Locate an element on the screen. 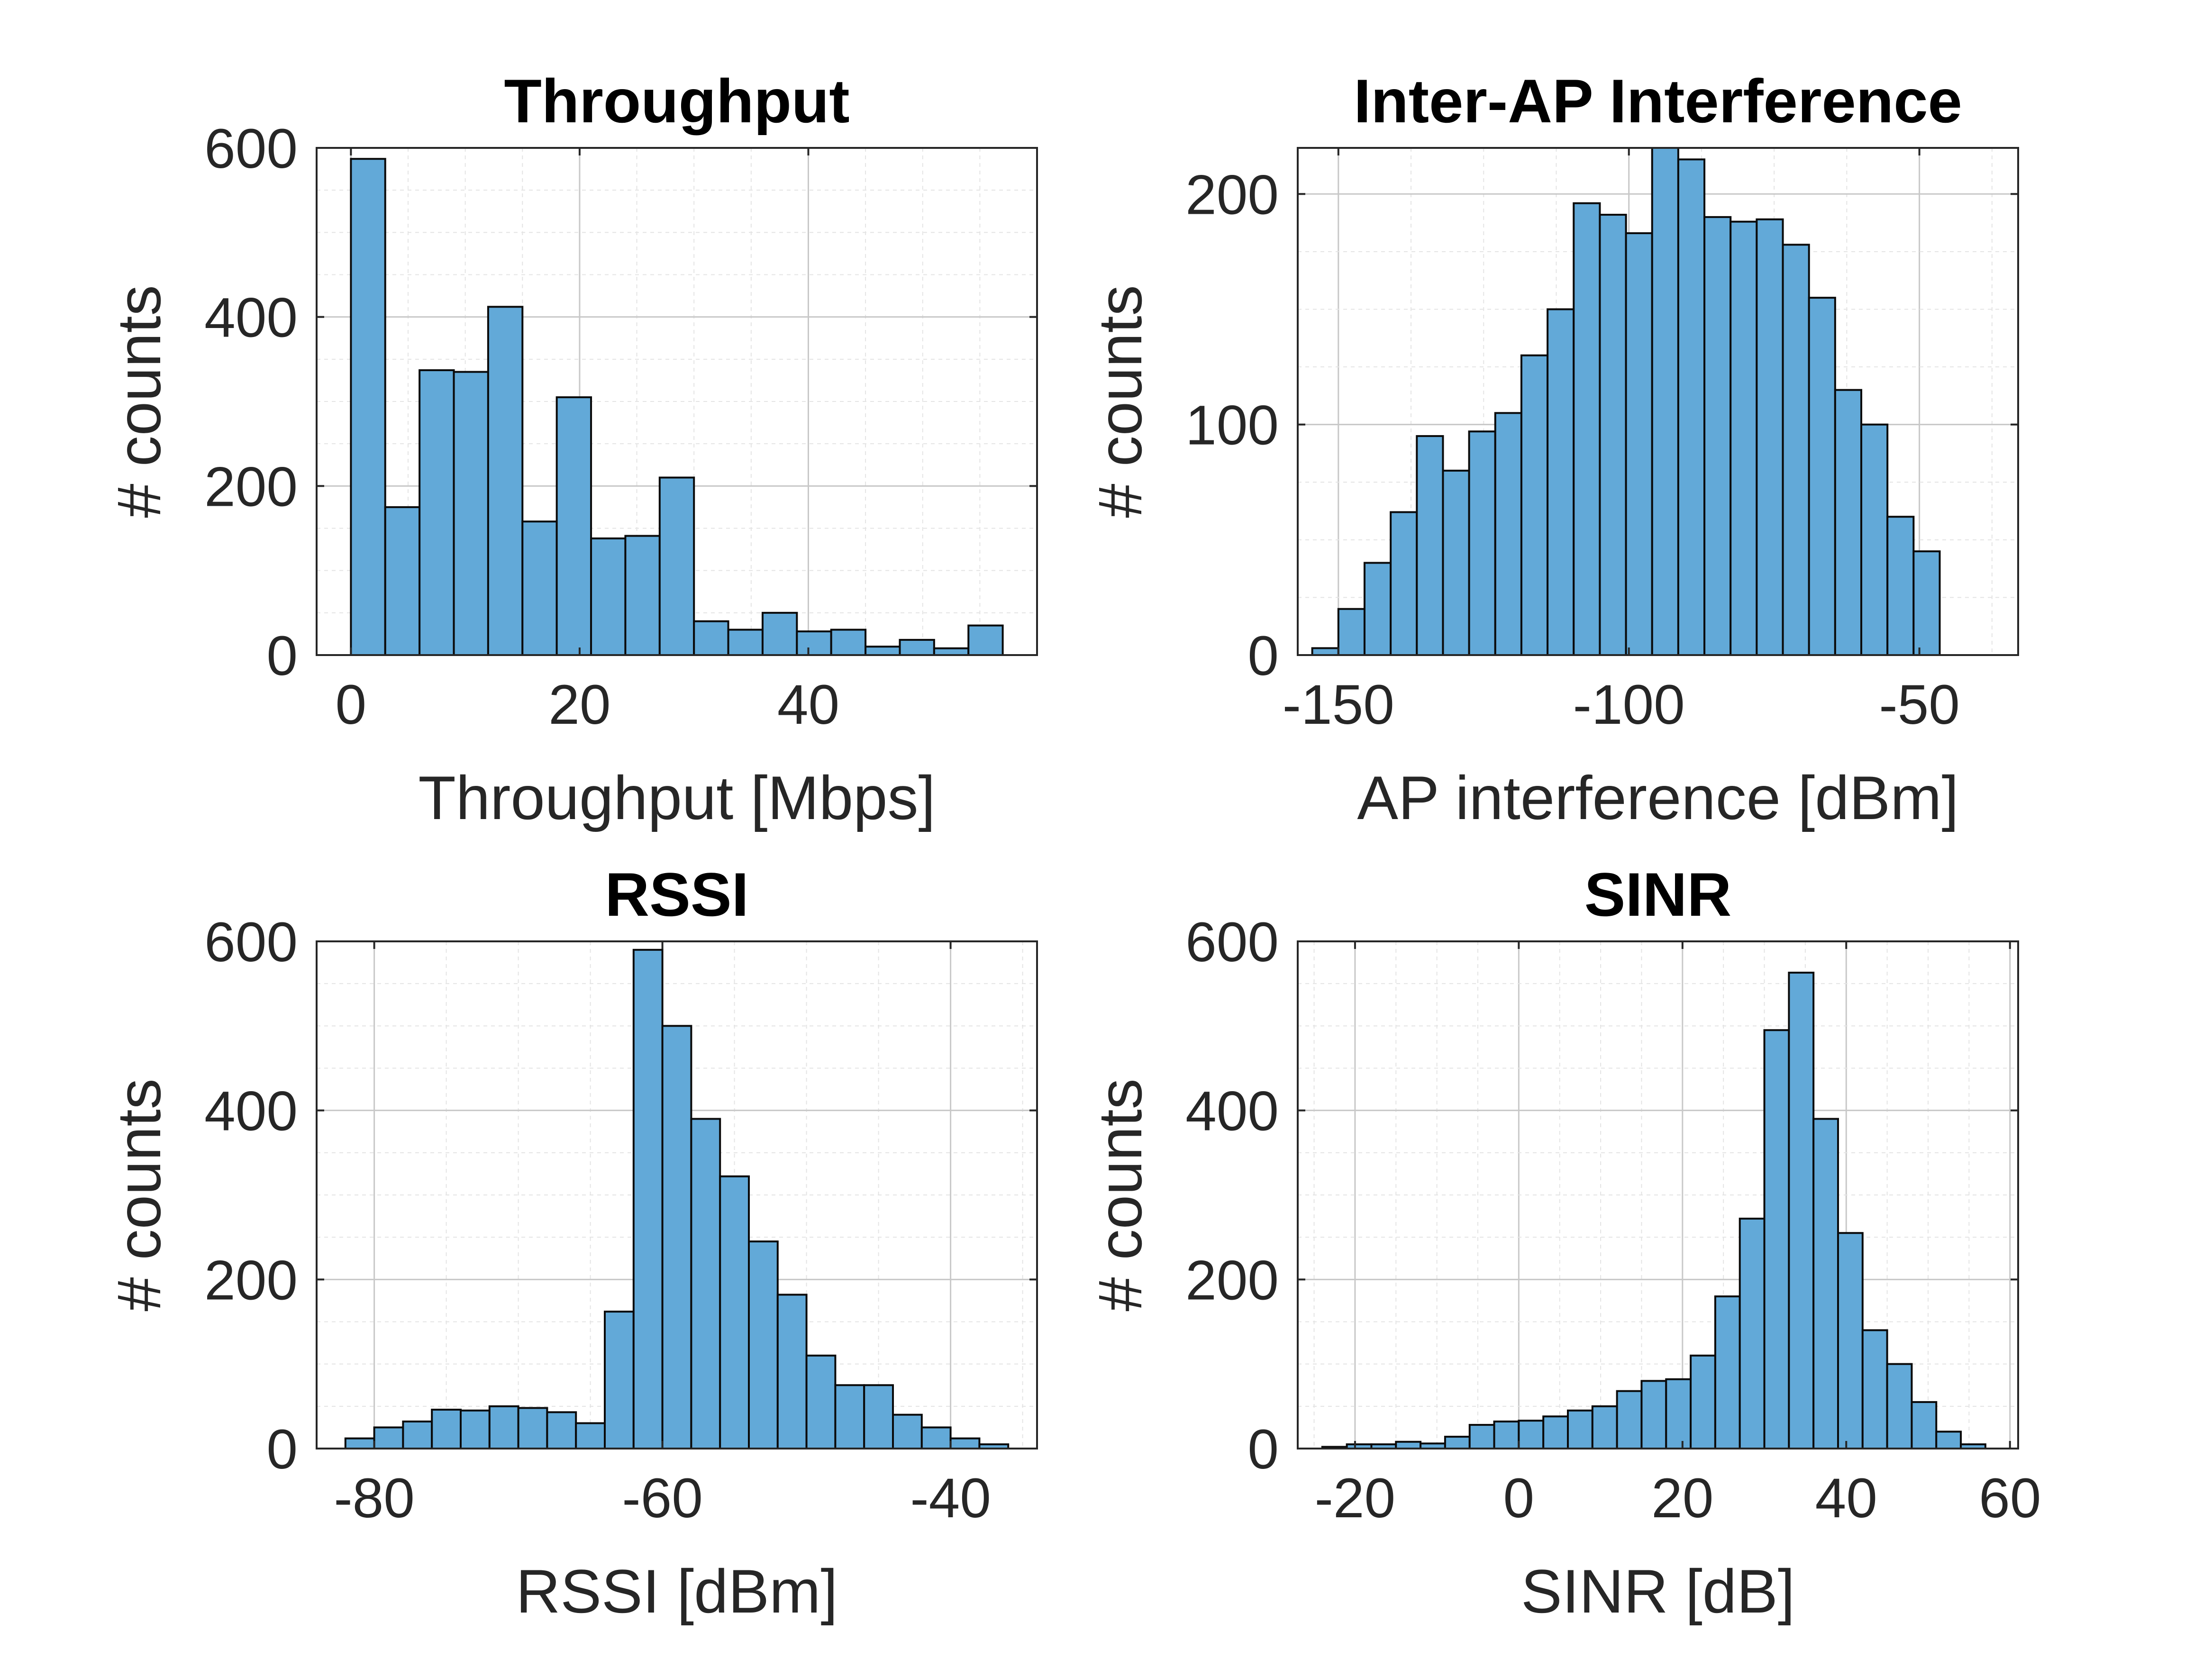 This screenshot has width=2212, height=1659. rssi-y-tick-label: 200 is located at coordinates (251, 1280).